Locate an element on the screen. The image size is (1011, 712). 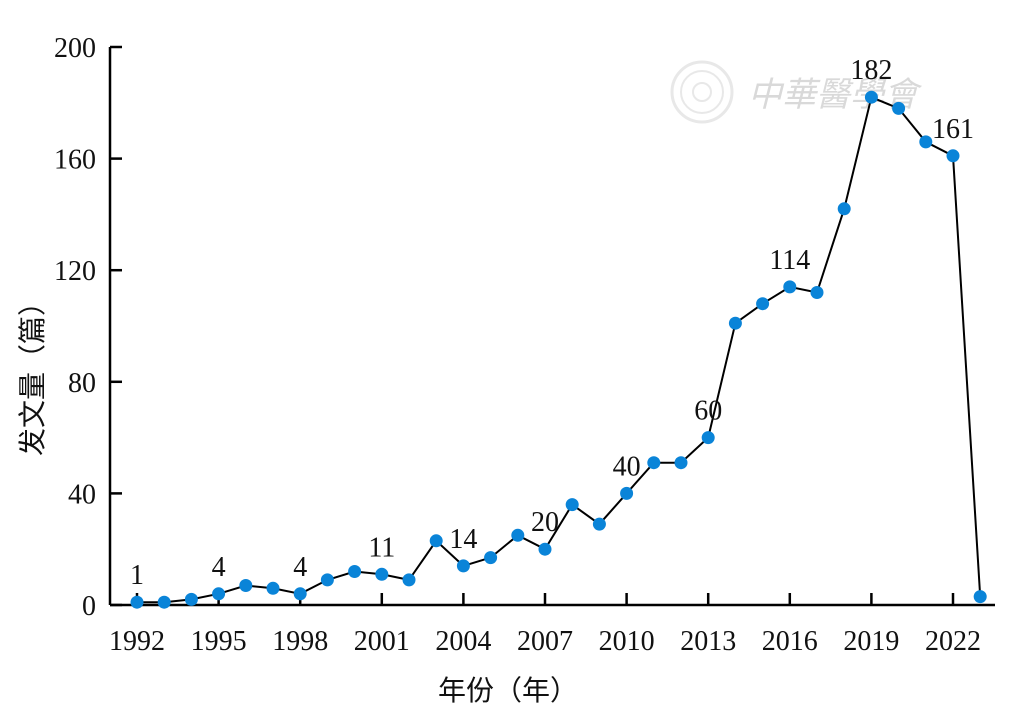
data-label-2022: 161 is located at coordinates (953, 129).